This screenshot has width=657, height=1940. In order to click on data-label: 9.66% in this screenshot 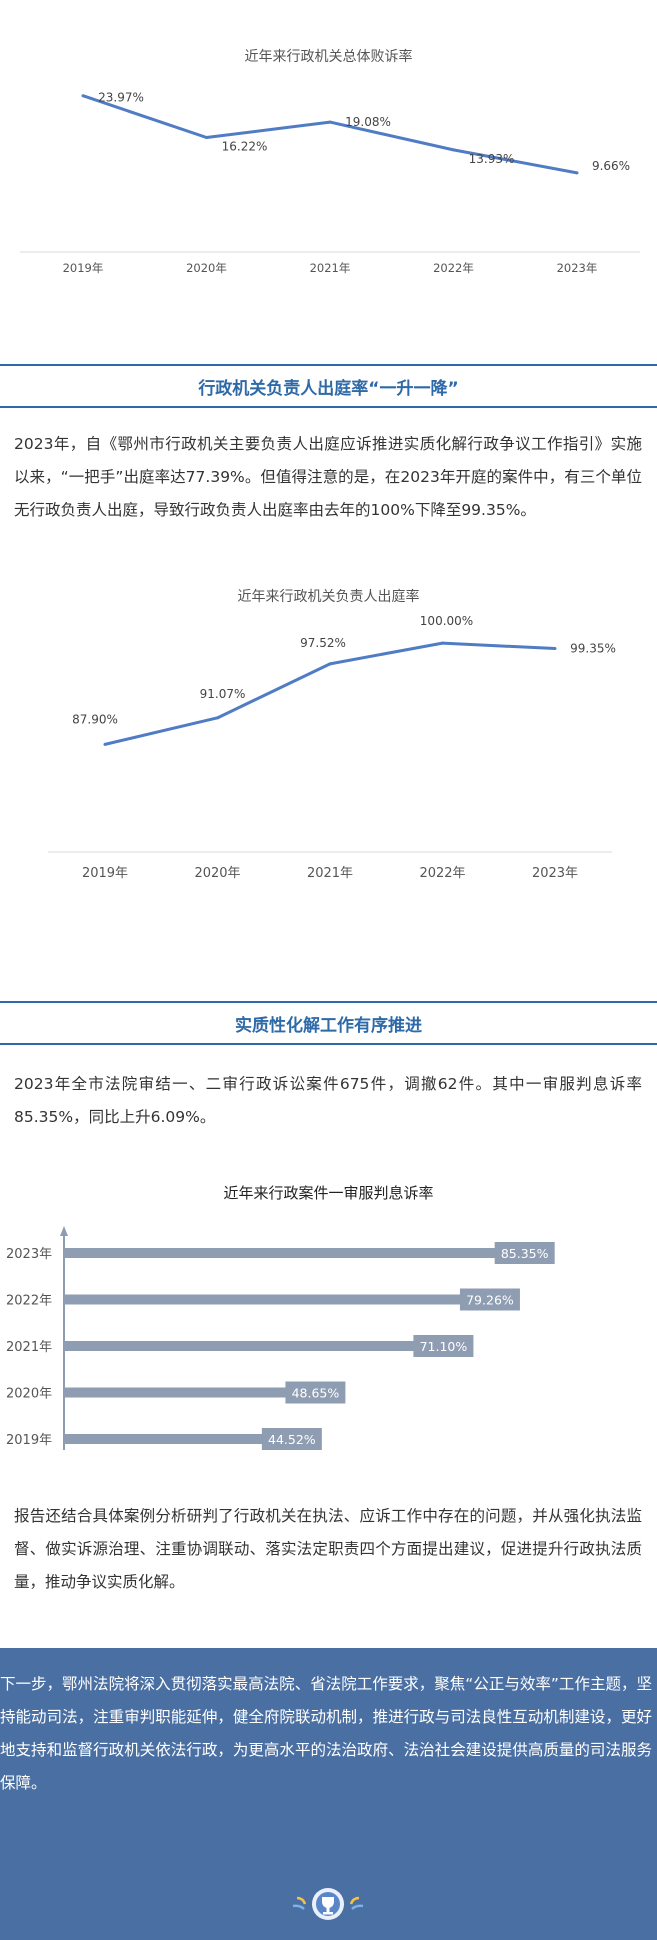, I will do `click(611, 166)`.